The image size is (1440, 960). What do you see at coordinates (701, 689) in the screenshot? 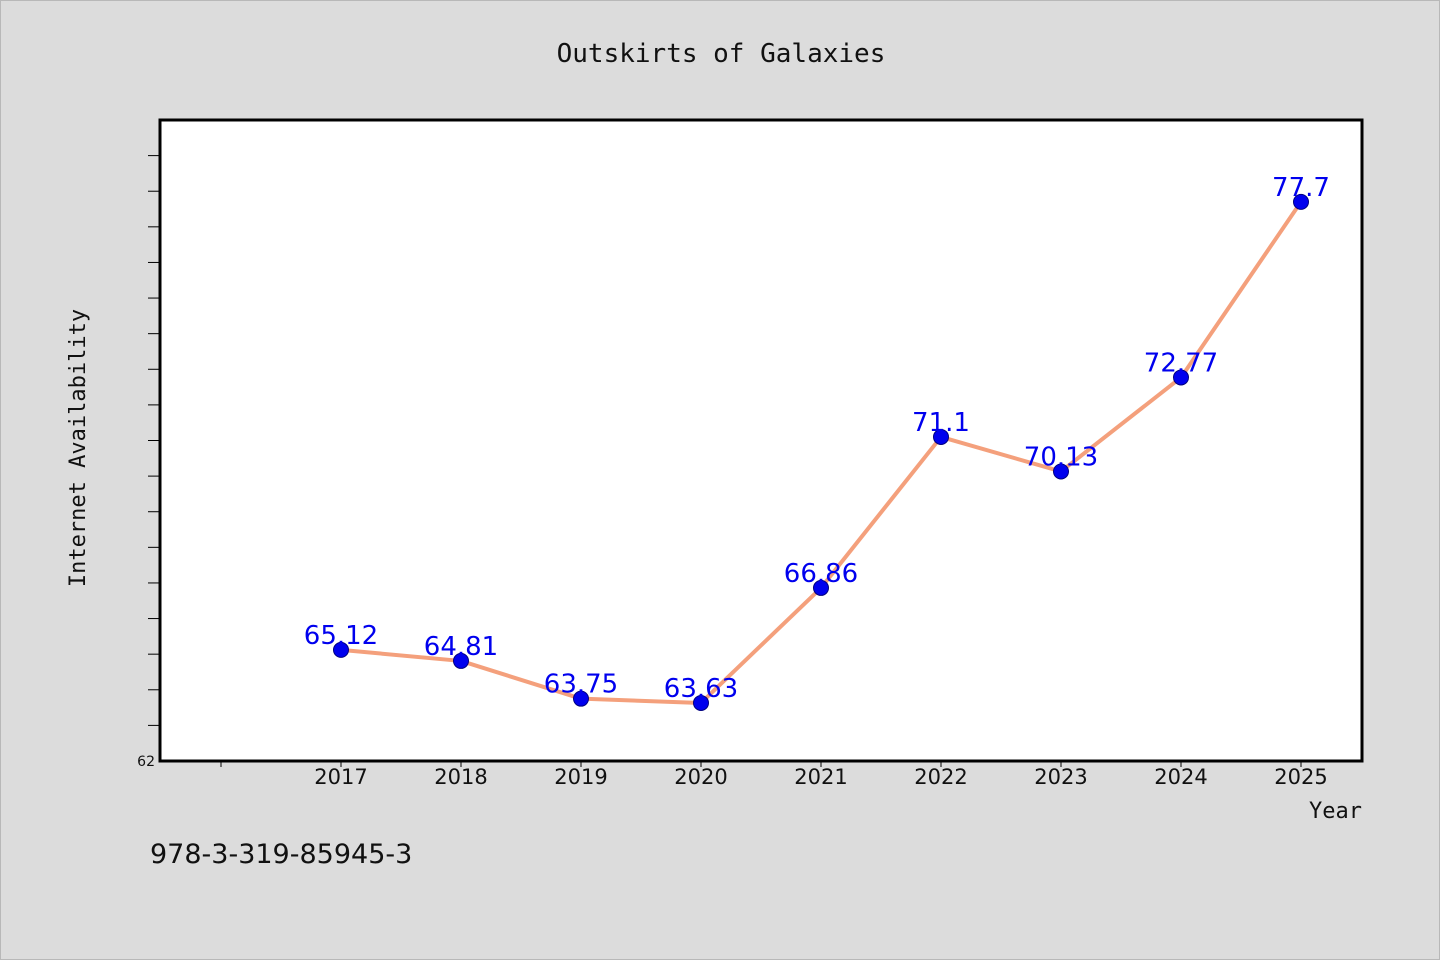
I see `data-label: 63.63` at bounding box center [701, 689].